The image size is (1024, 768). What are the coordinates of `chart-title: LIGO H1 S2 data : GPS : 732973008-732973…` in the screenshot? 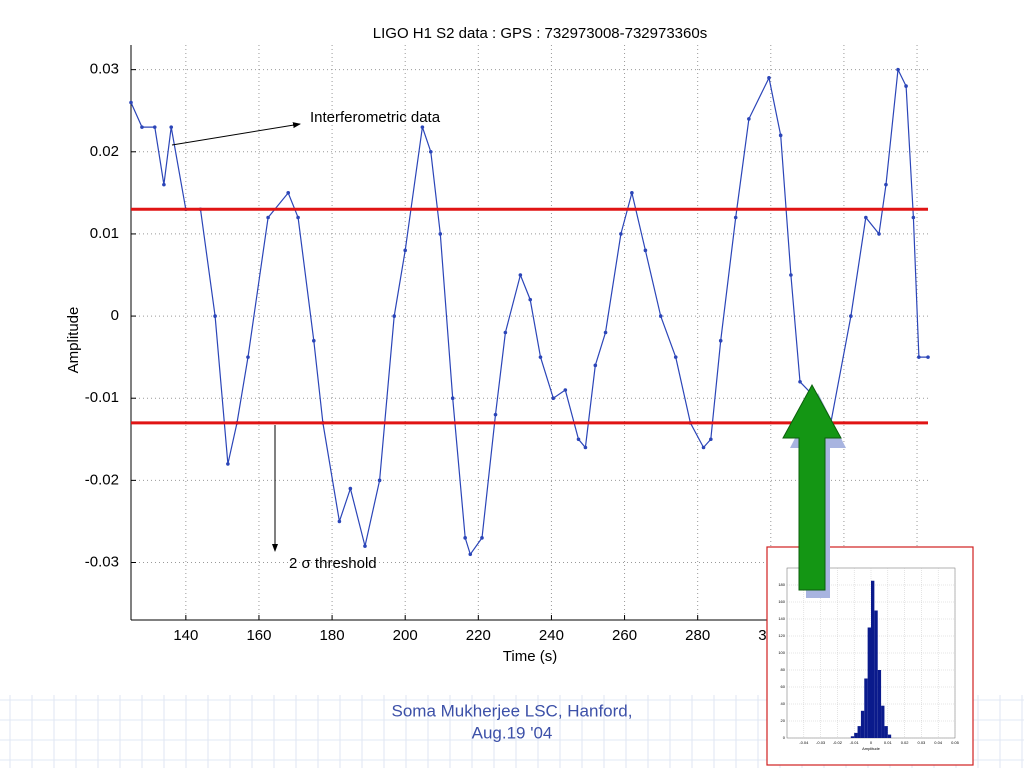 It's located at (540, 33).